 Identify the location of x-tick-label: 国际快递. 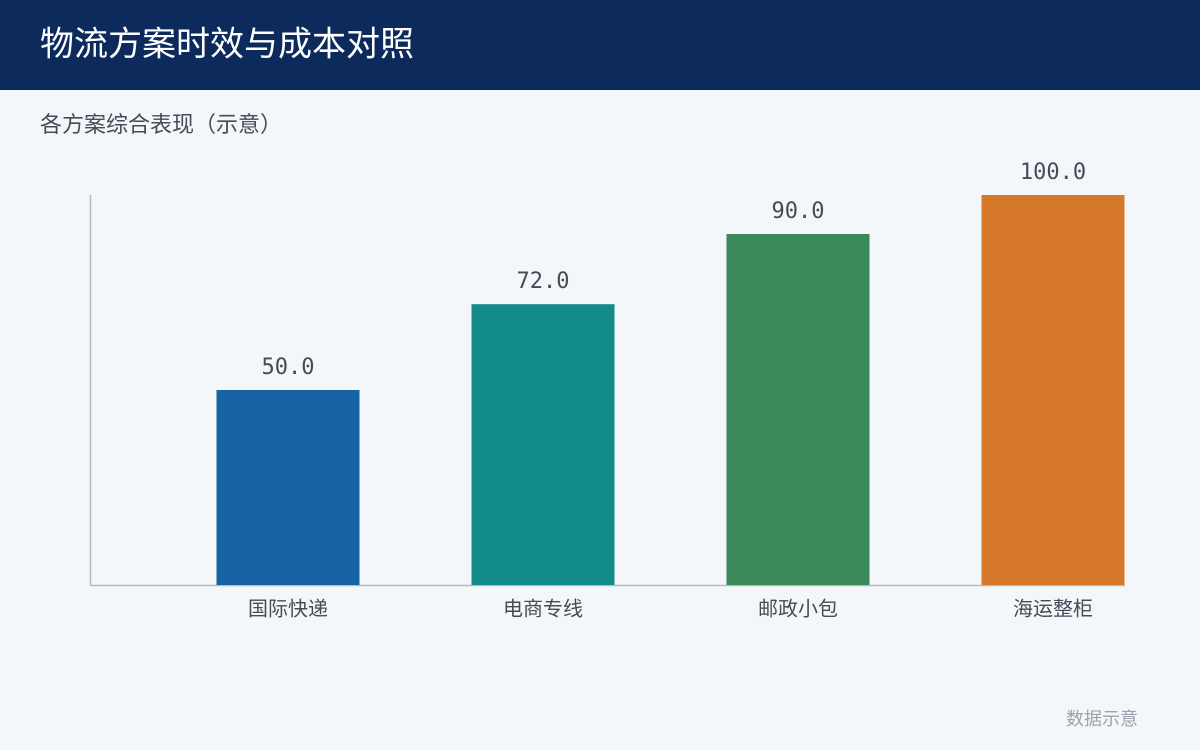
(288, 609).